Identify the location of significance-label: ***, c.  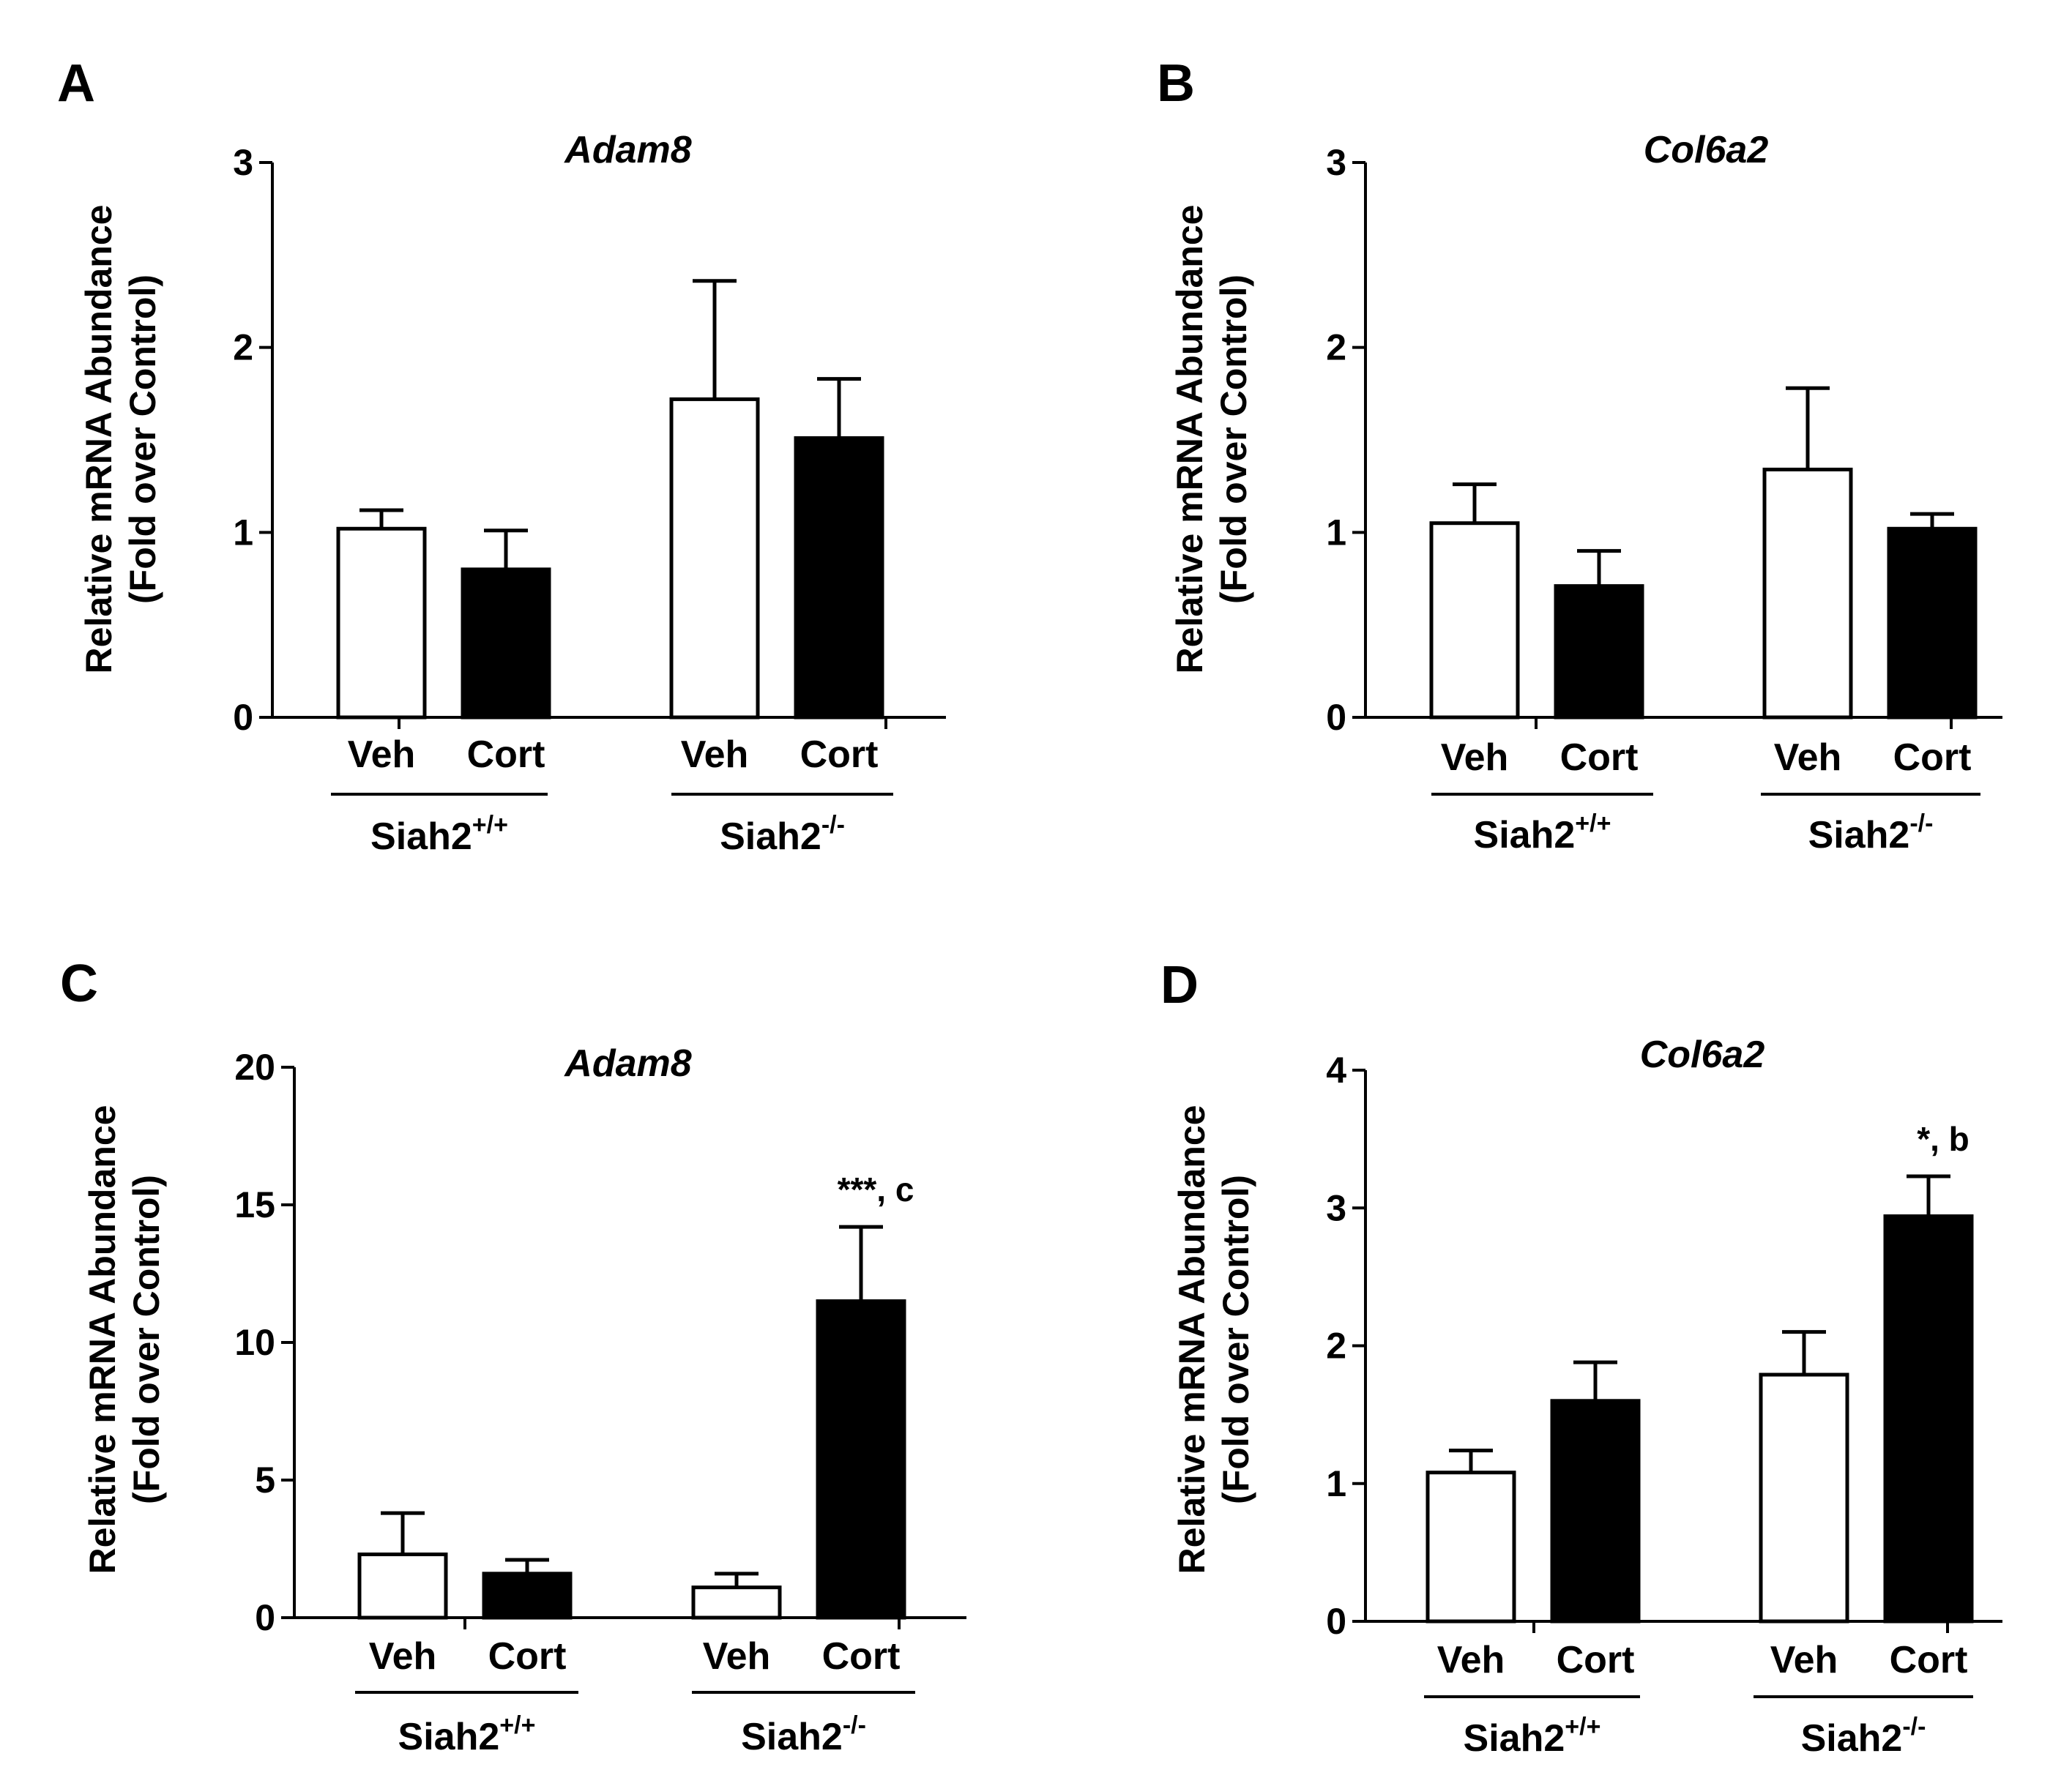
(876, 1189).